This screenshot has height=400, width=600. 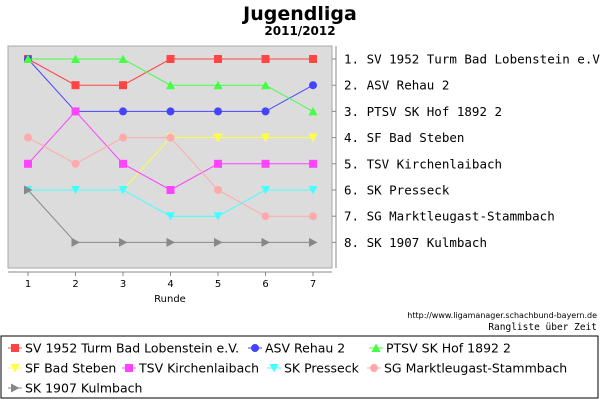 What do you see at coordinates (404, 137) in the screenshot?
I see `rank-label: 4. SF Bad Steben` at bounding box center [404, 137].